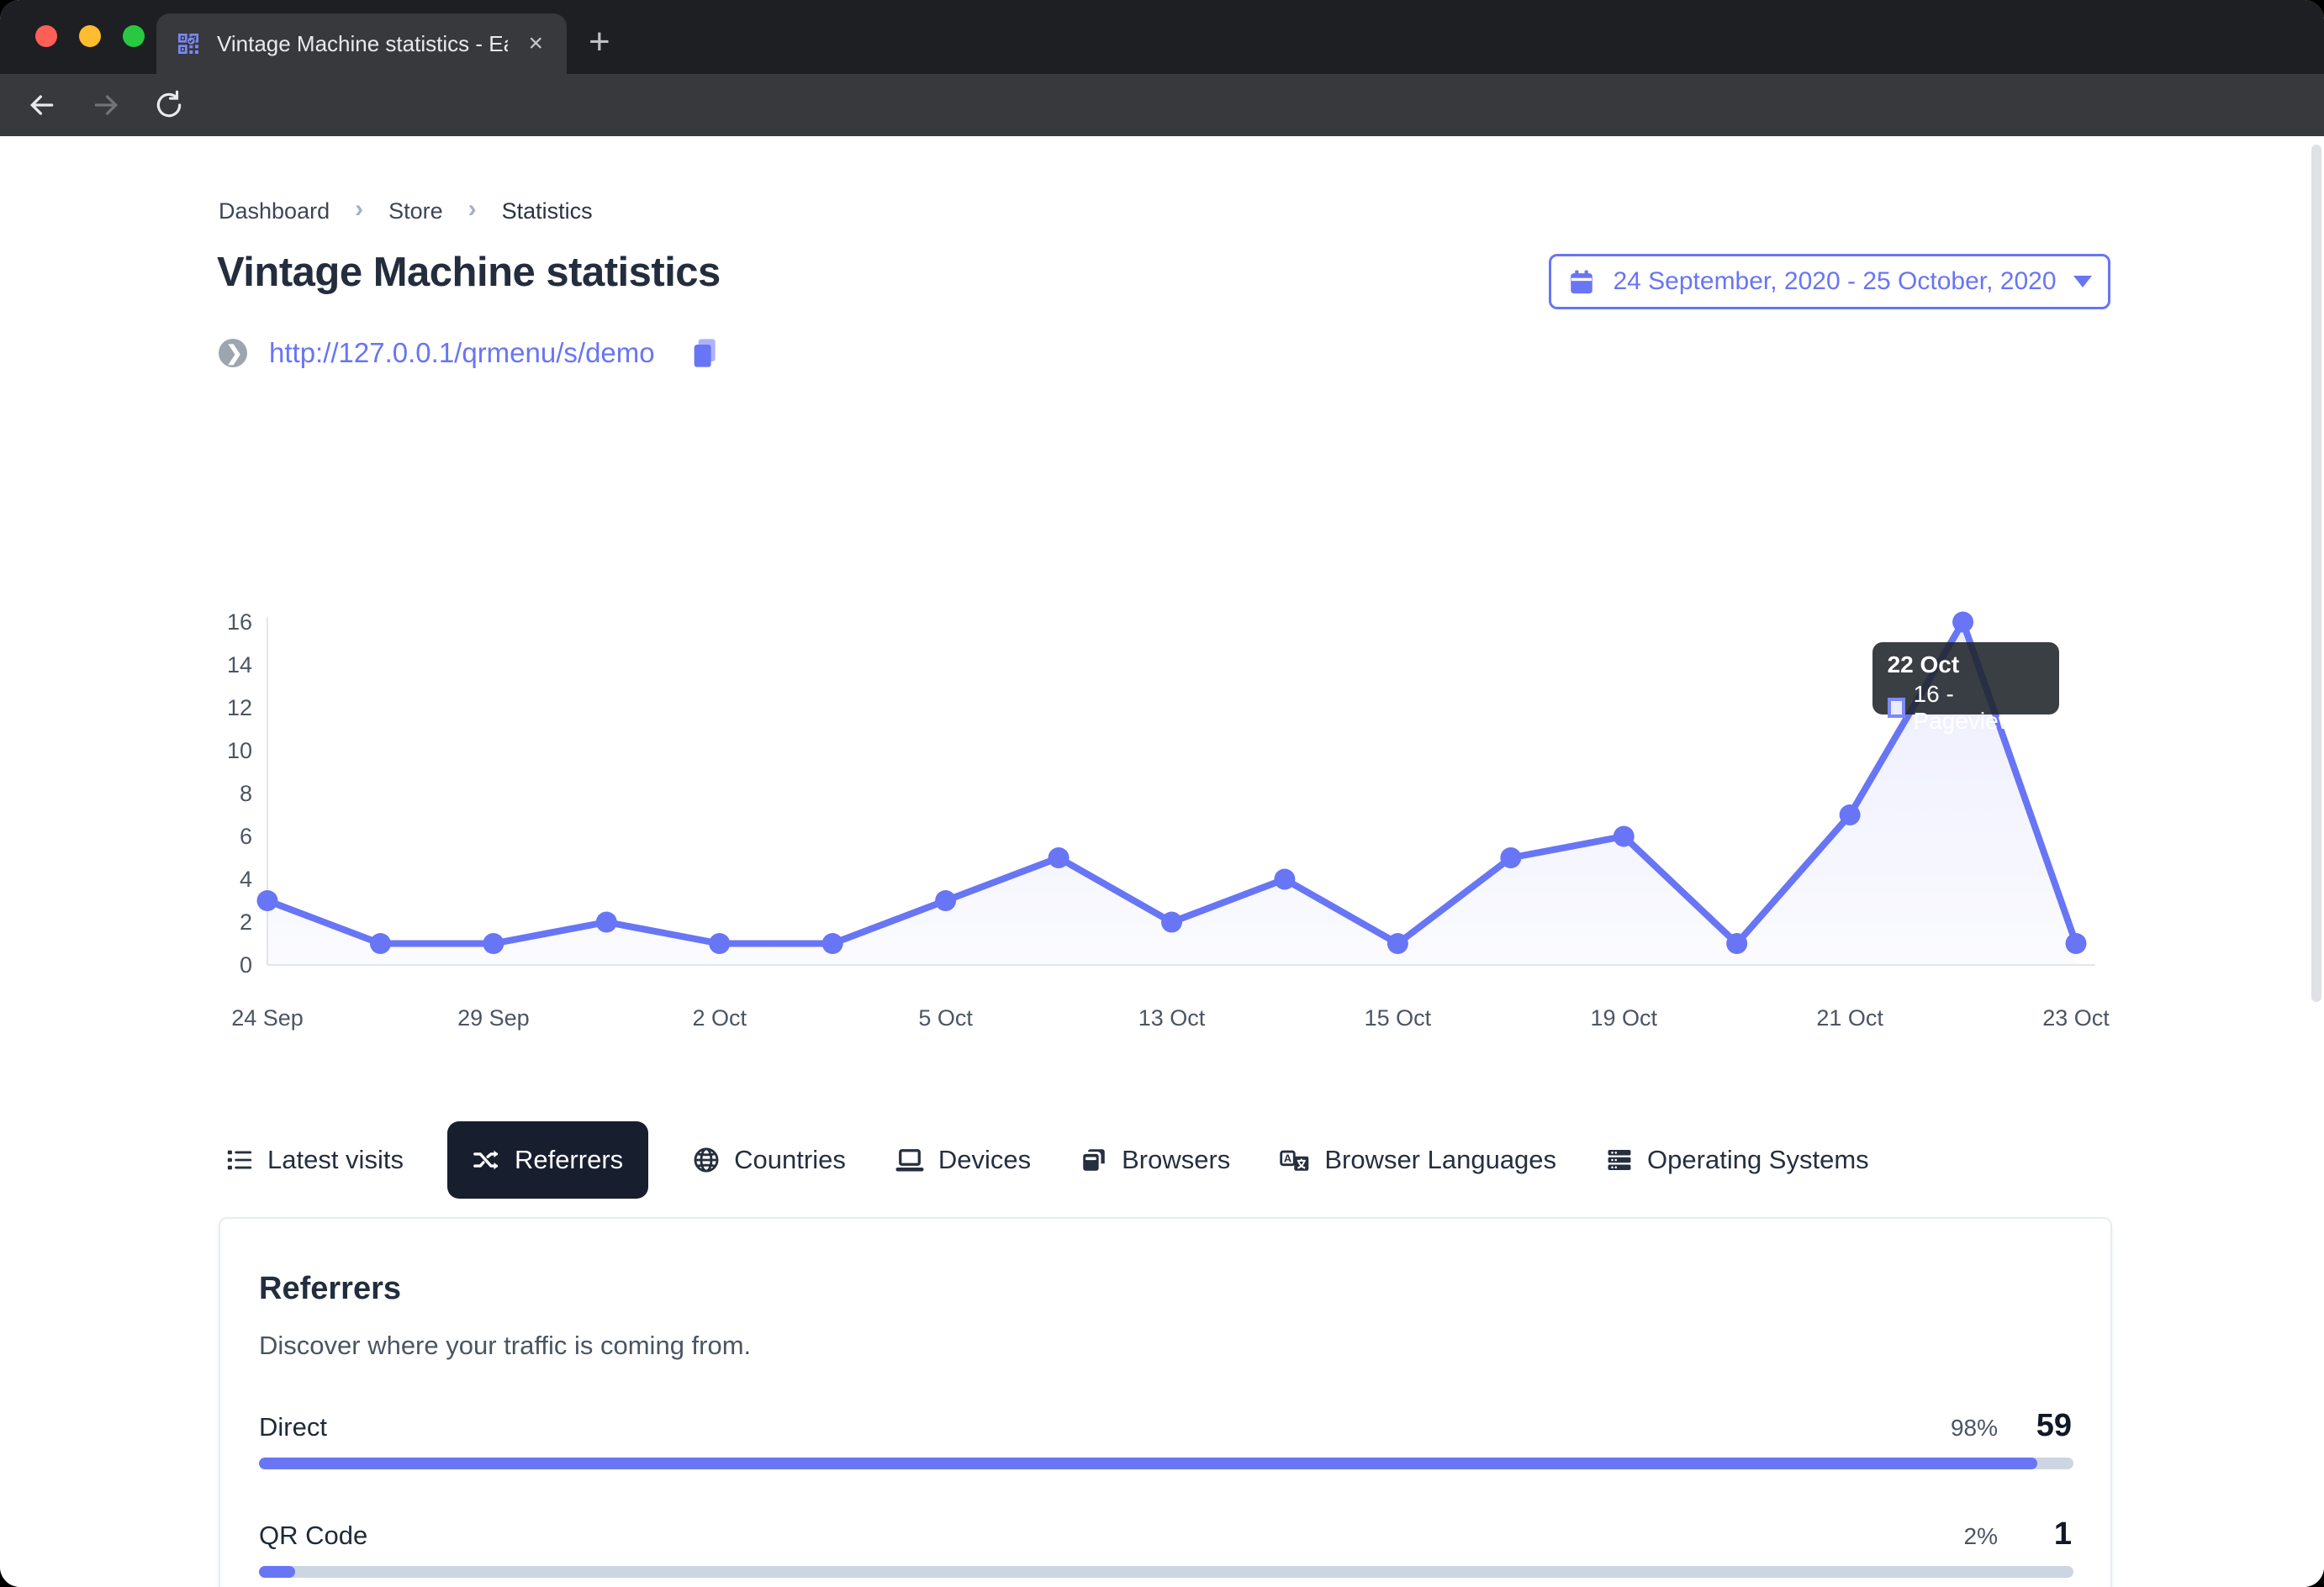 The width and height of the screenshot is (2324, 1587). Describe the element at coordinates (910, 1160) in the screenshot. I see `laptop-icon` at that location.